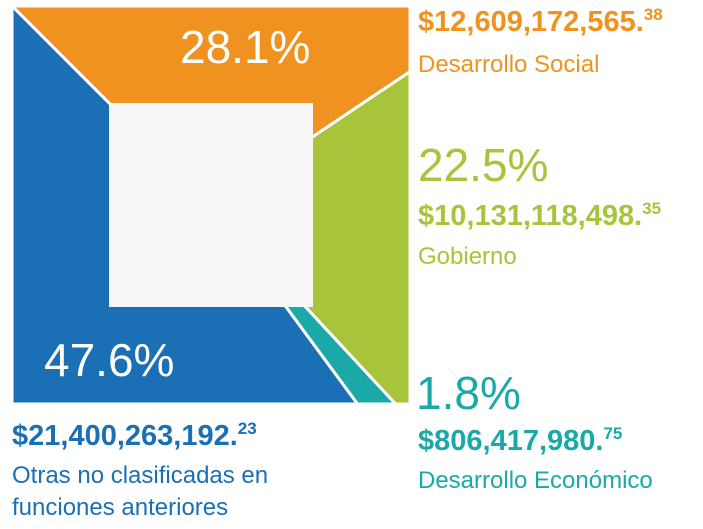  What do you see at coordinates (247, 428) in the screenshot?
I see `amount-cents: 23` at bounding box center [247, 428].